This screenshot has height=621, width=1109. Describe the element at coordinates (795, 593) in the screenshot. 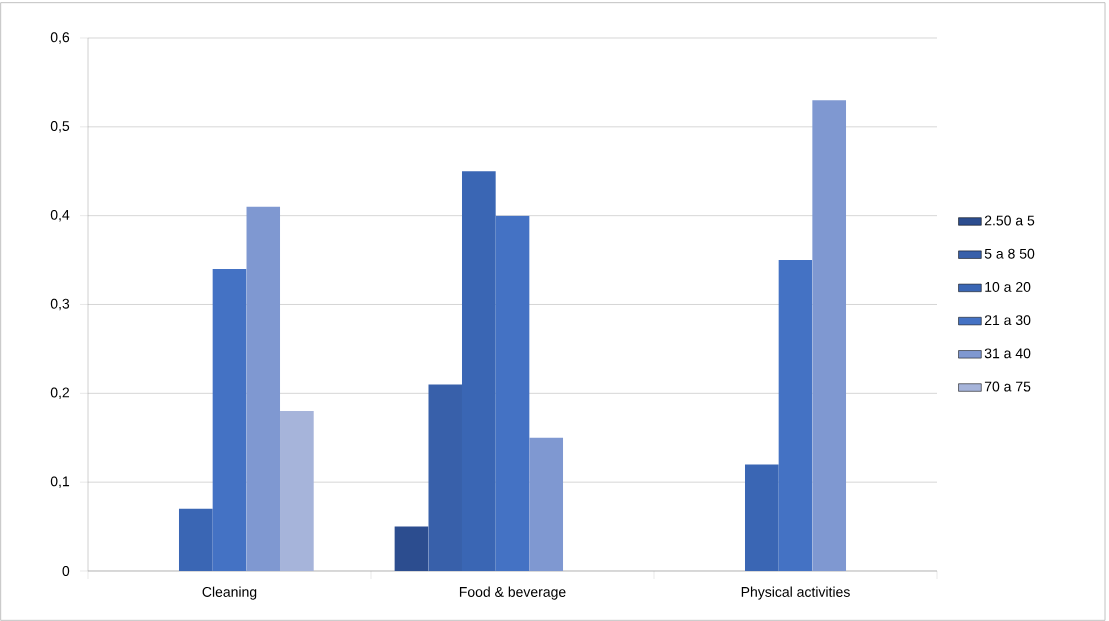

I see `x-tick-label: Physical activities` at that location.